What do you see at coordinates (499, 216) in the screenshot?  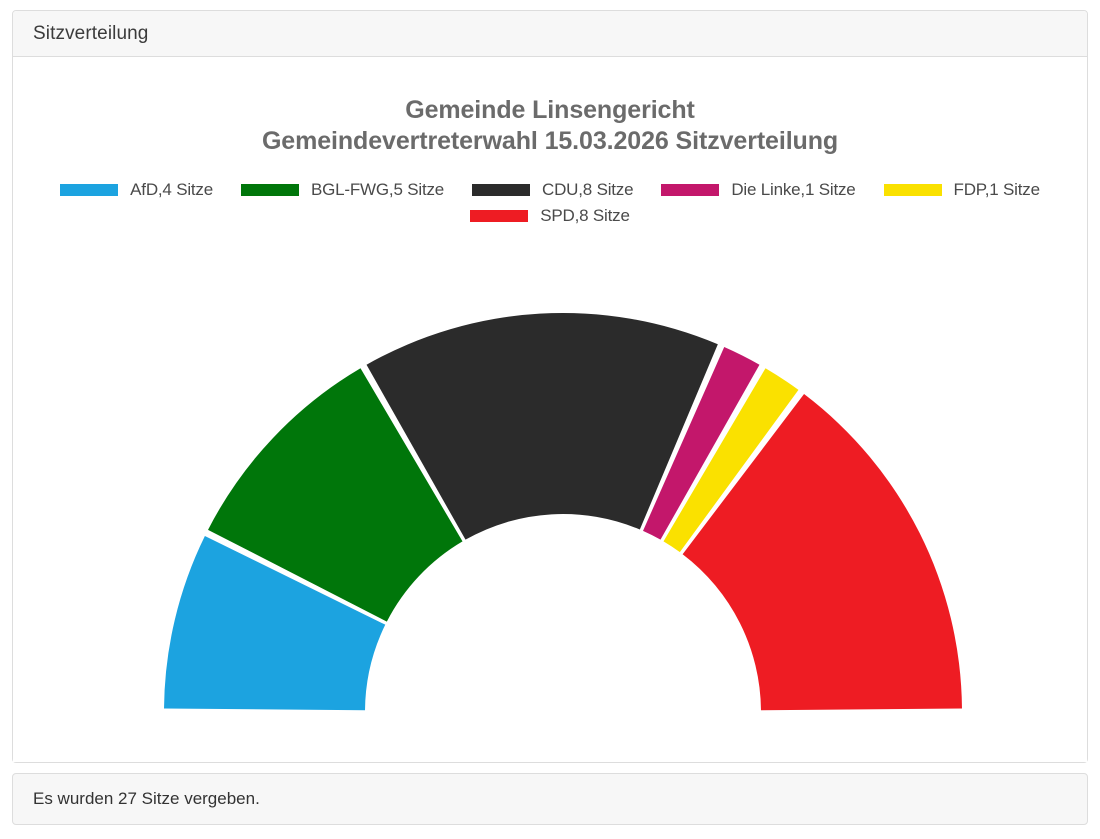 I see `legend-swatch-icon-spd` at bounding box center [499, 216].